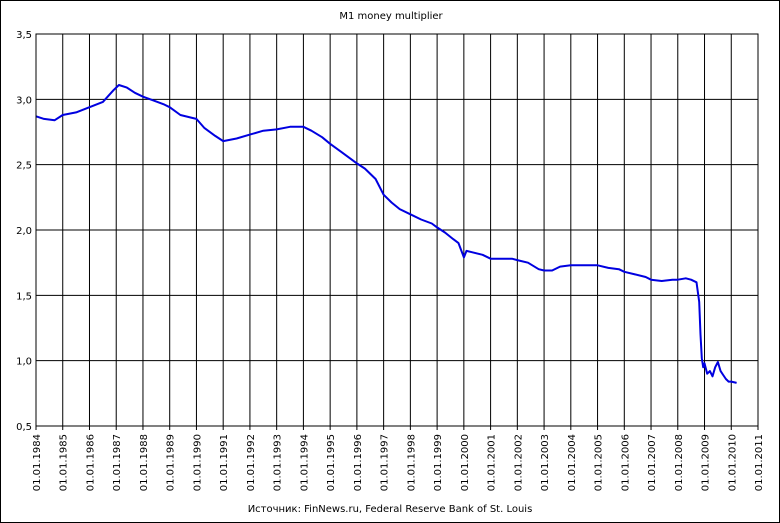  What do you see at coordinates (545, 462) in the screenshot?
I see `x-tick-label: 01.01.2003` at bounding box center [545, 462].